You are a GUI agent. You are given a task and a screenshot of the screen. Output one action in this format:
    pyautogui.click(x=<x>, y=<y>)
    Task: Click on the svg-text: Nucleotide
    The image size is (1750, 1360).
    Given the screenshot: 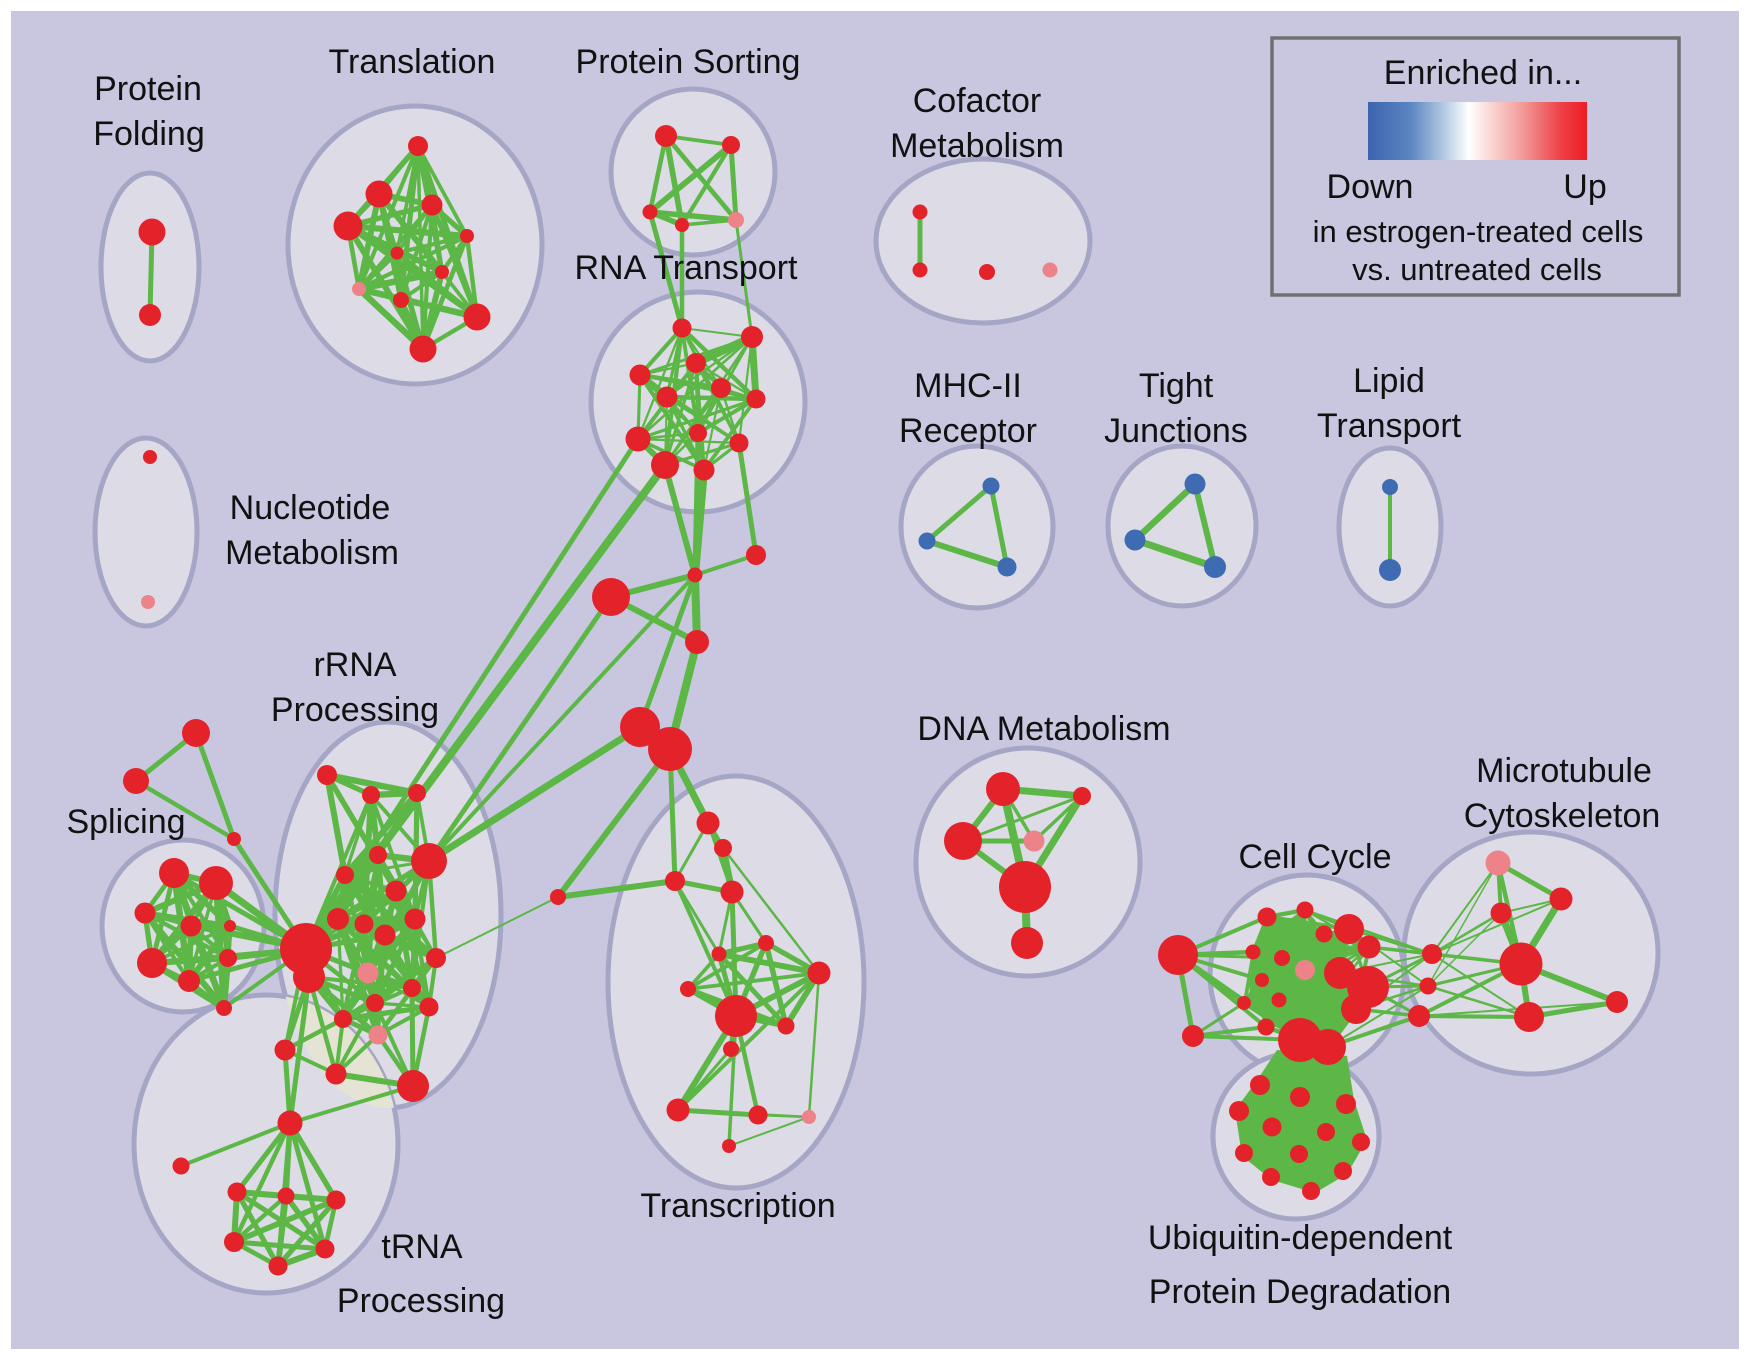 What is the action you would take?
    pyautogui.click(x=310, y=508)
    